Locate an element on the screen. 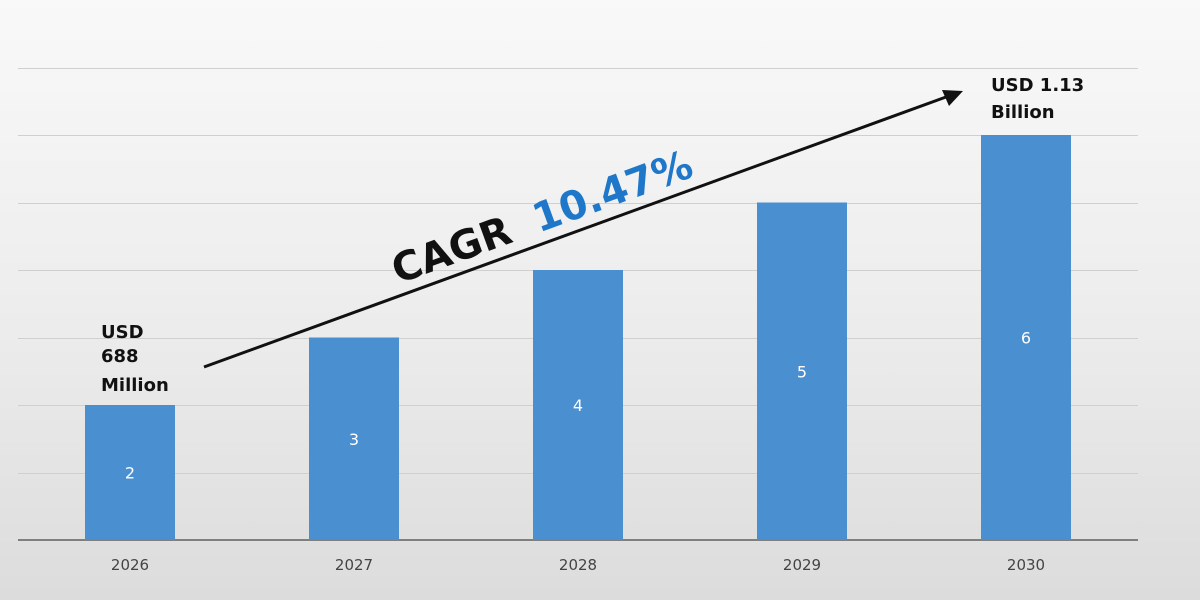 This screenshot has width=1200, height=600. start-annotation-line-2: 688 is located at coordinates (120, 356).